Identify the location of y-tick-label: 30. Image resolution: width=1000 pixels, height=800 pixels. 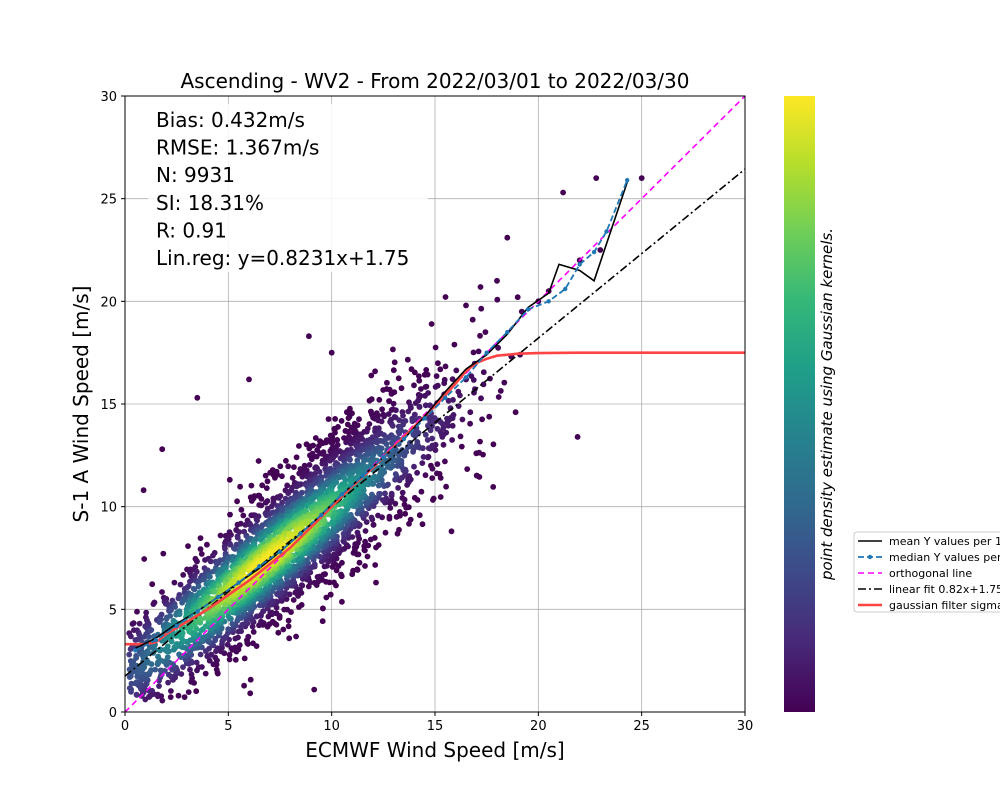
(108, 97).